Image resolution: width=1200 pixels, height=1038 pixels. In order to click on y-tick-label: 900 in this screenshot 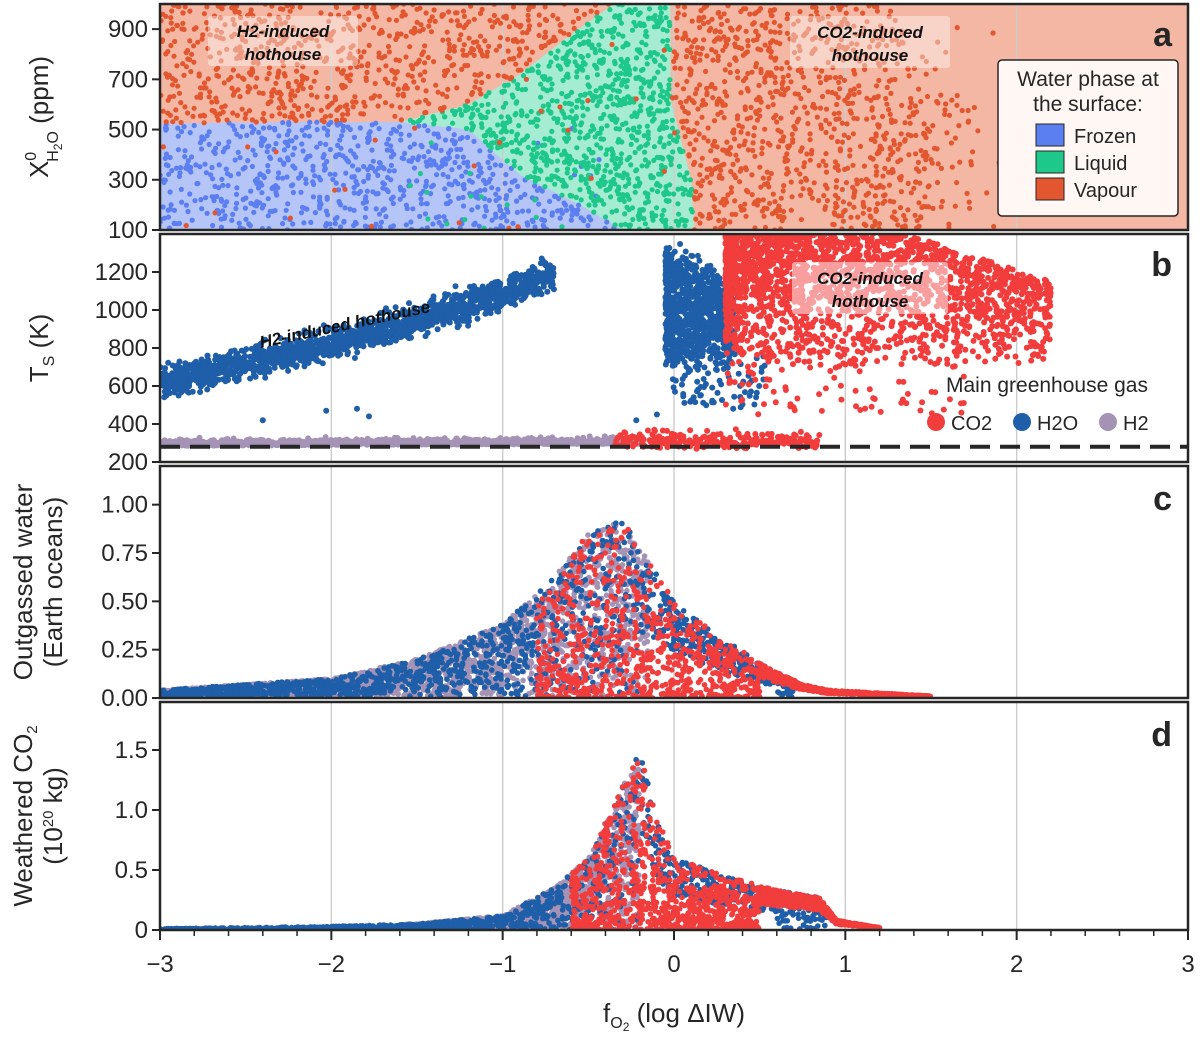, I will do `click(128, 29)`.